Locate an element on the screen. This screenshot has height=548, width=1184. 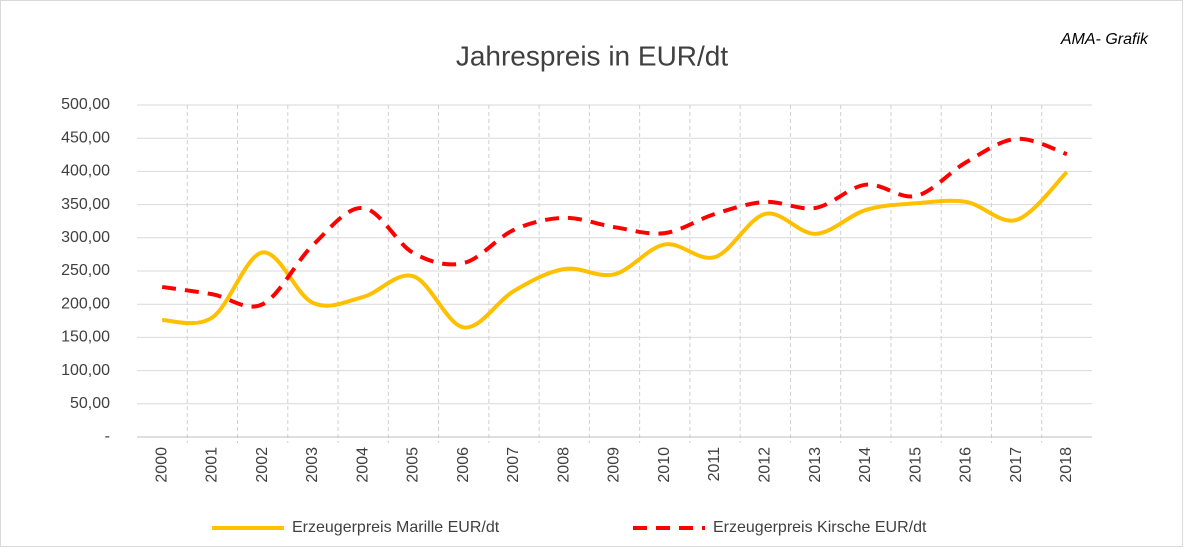
x-tick-label: 2012 is located at coordinates (765, 465).